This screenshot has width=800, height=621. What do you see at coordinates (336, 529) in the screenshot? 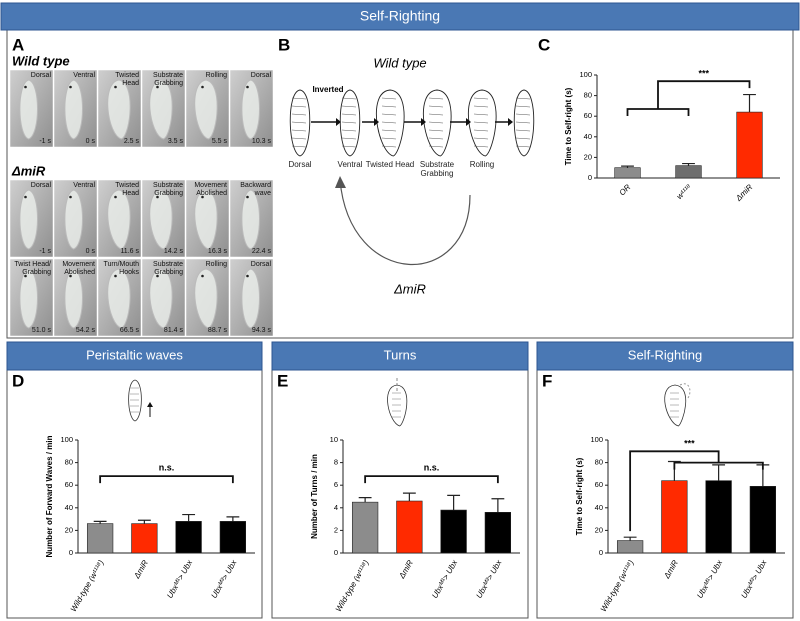
I see `y-tick-label: 2` at bounding box center [336, 529].